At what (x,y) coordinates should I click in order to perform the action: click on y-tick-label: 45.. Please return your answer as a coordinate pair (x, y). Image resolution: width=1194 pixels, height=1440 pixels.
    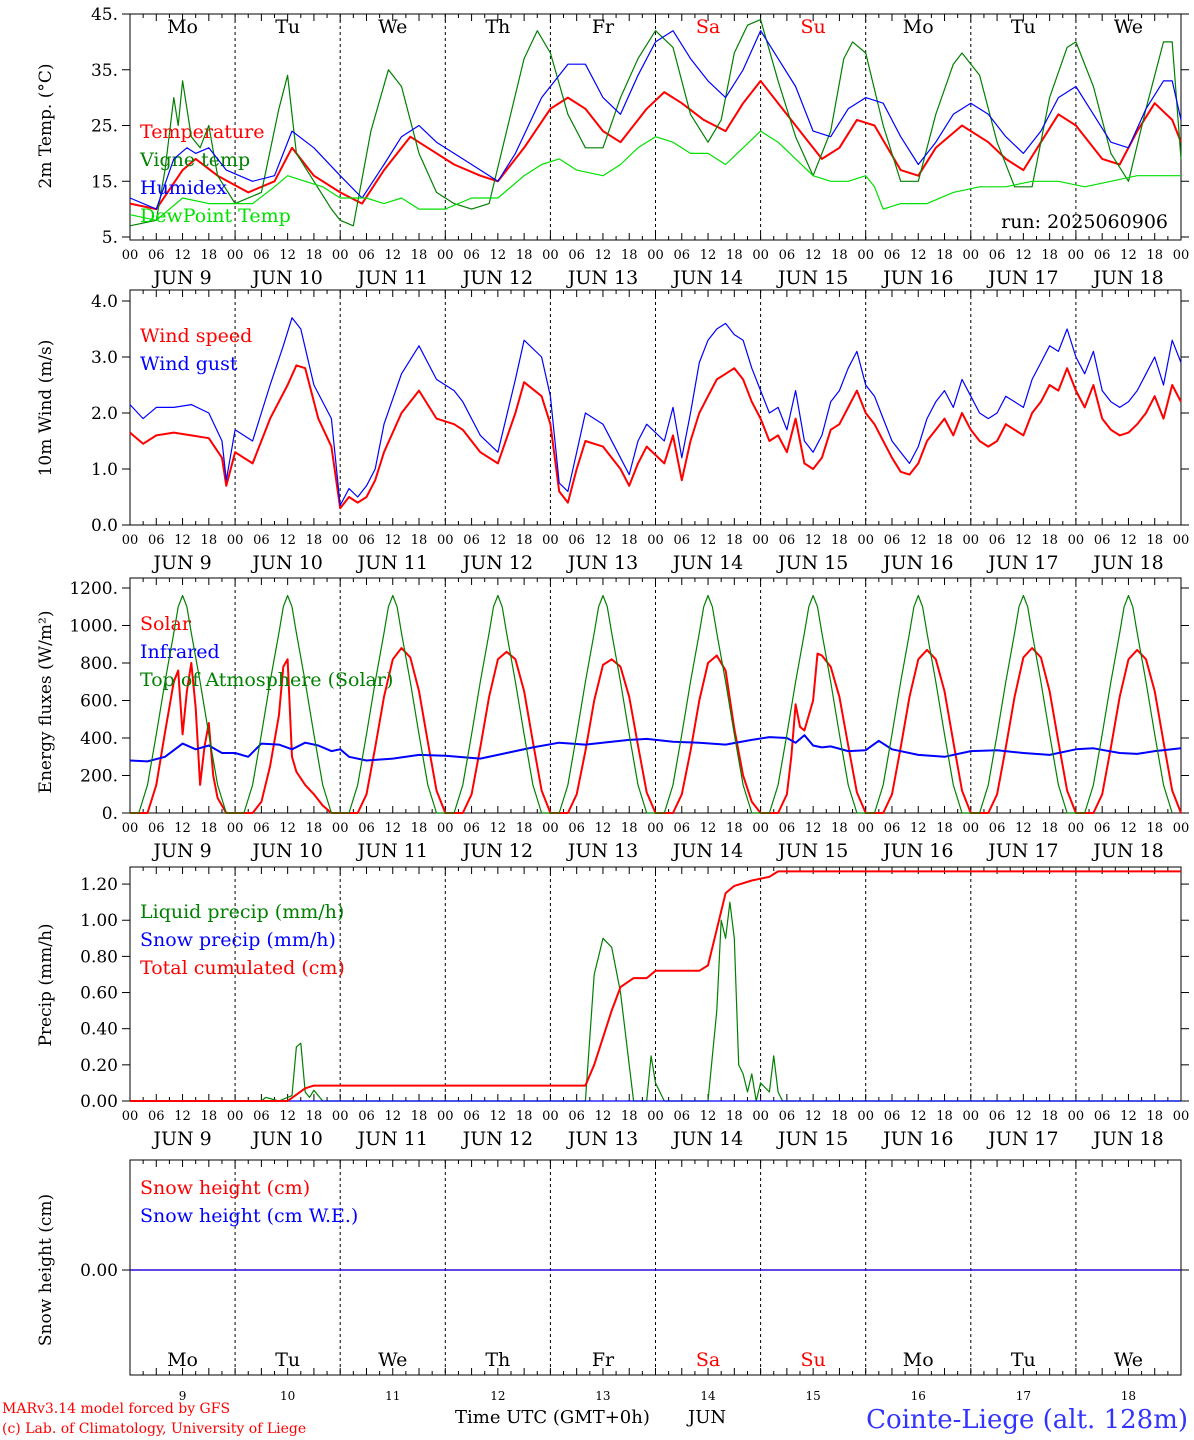
    Looking at the image, I should click on (104, 15).